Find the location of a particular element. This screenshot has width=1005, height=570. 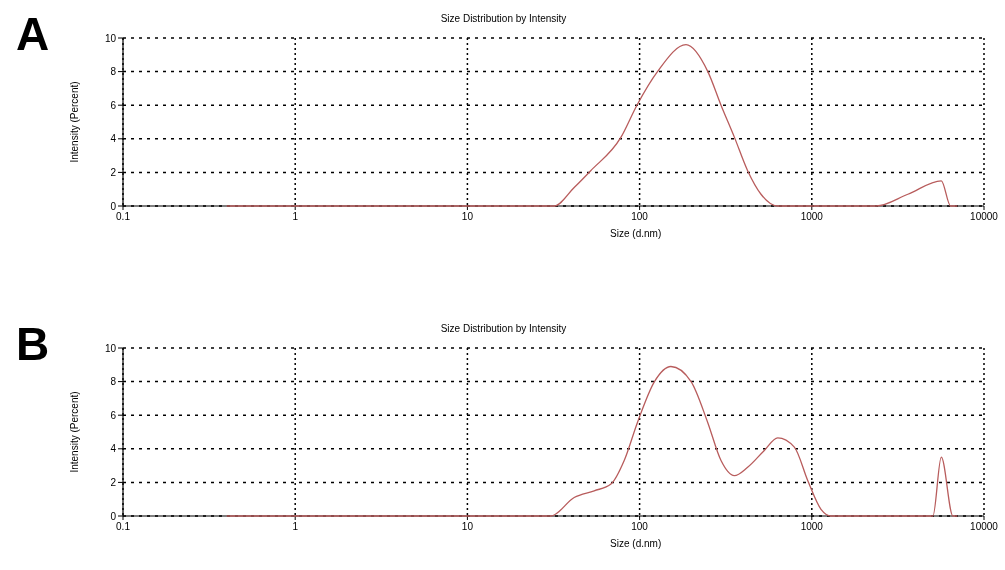

text: B is located at coordinates (33, 344).